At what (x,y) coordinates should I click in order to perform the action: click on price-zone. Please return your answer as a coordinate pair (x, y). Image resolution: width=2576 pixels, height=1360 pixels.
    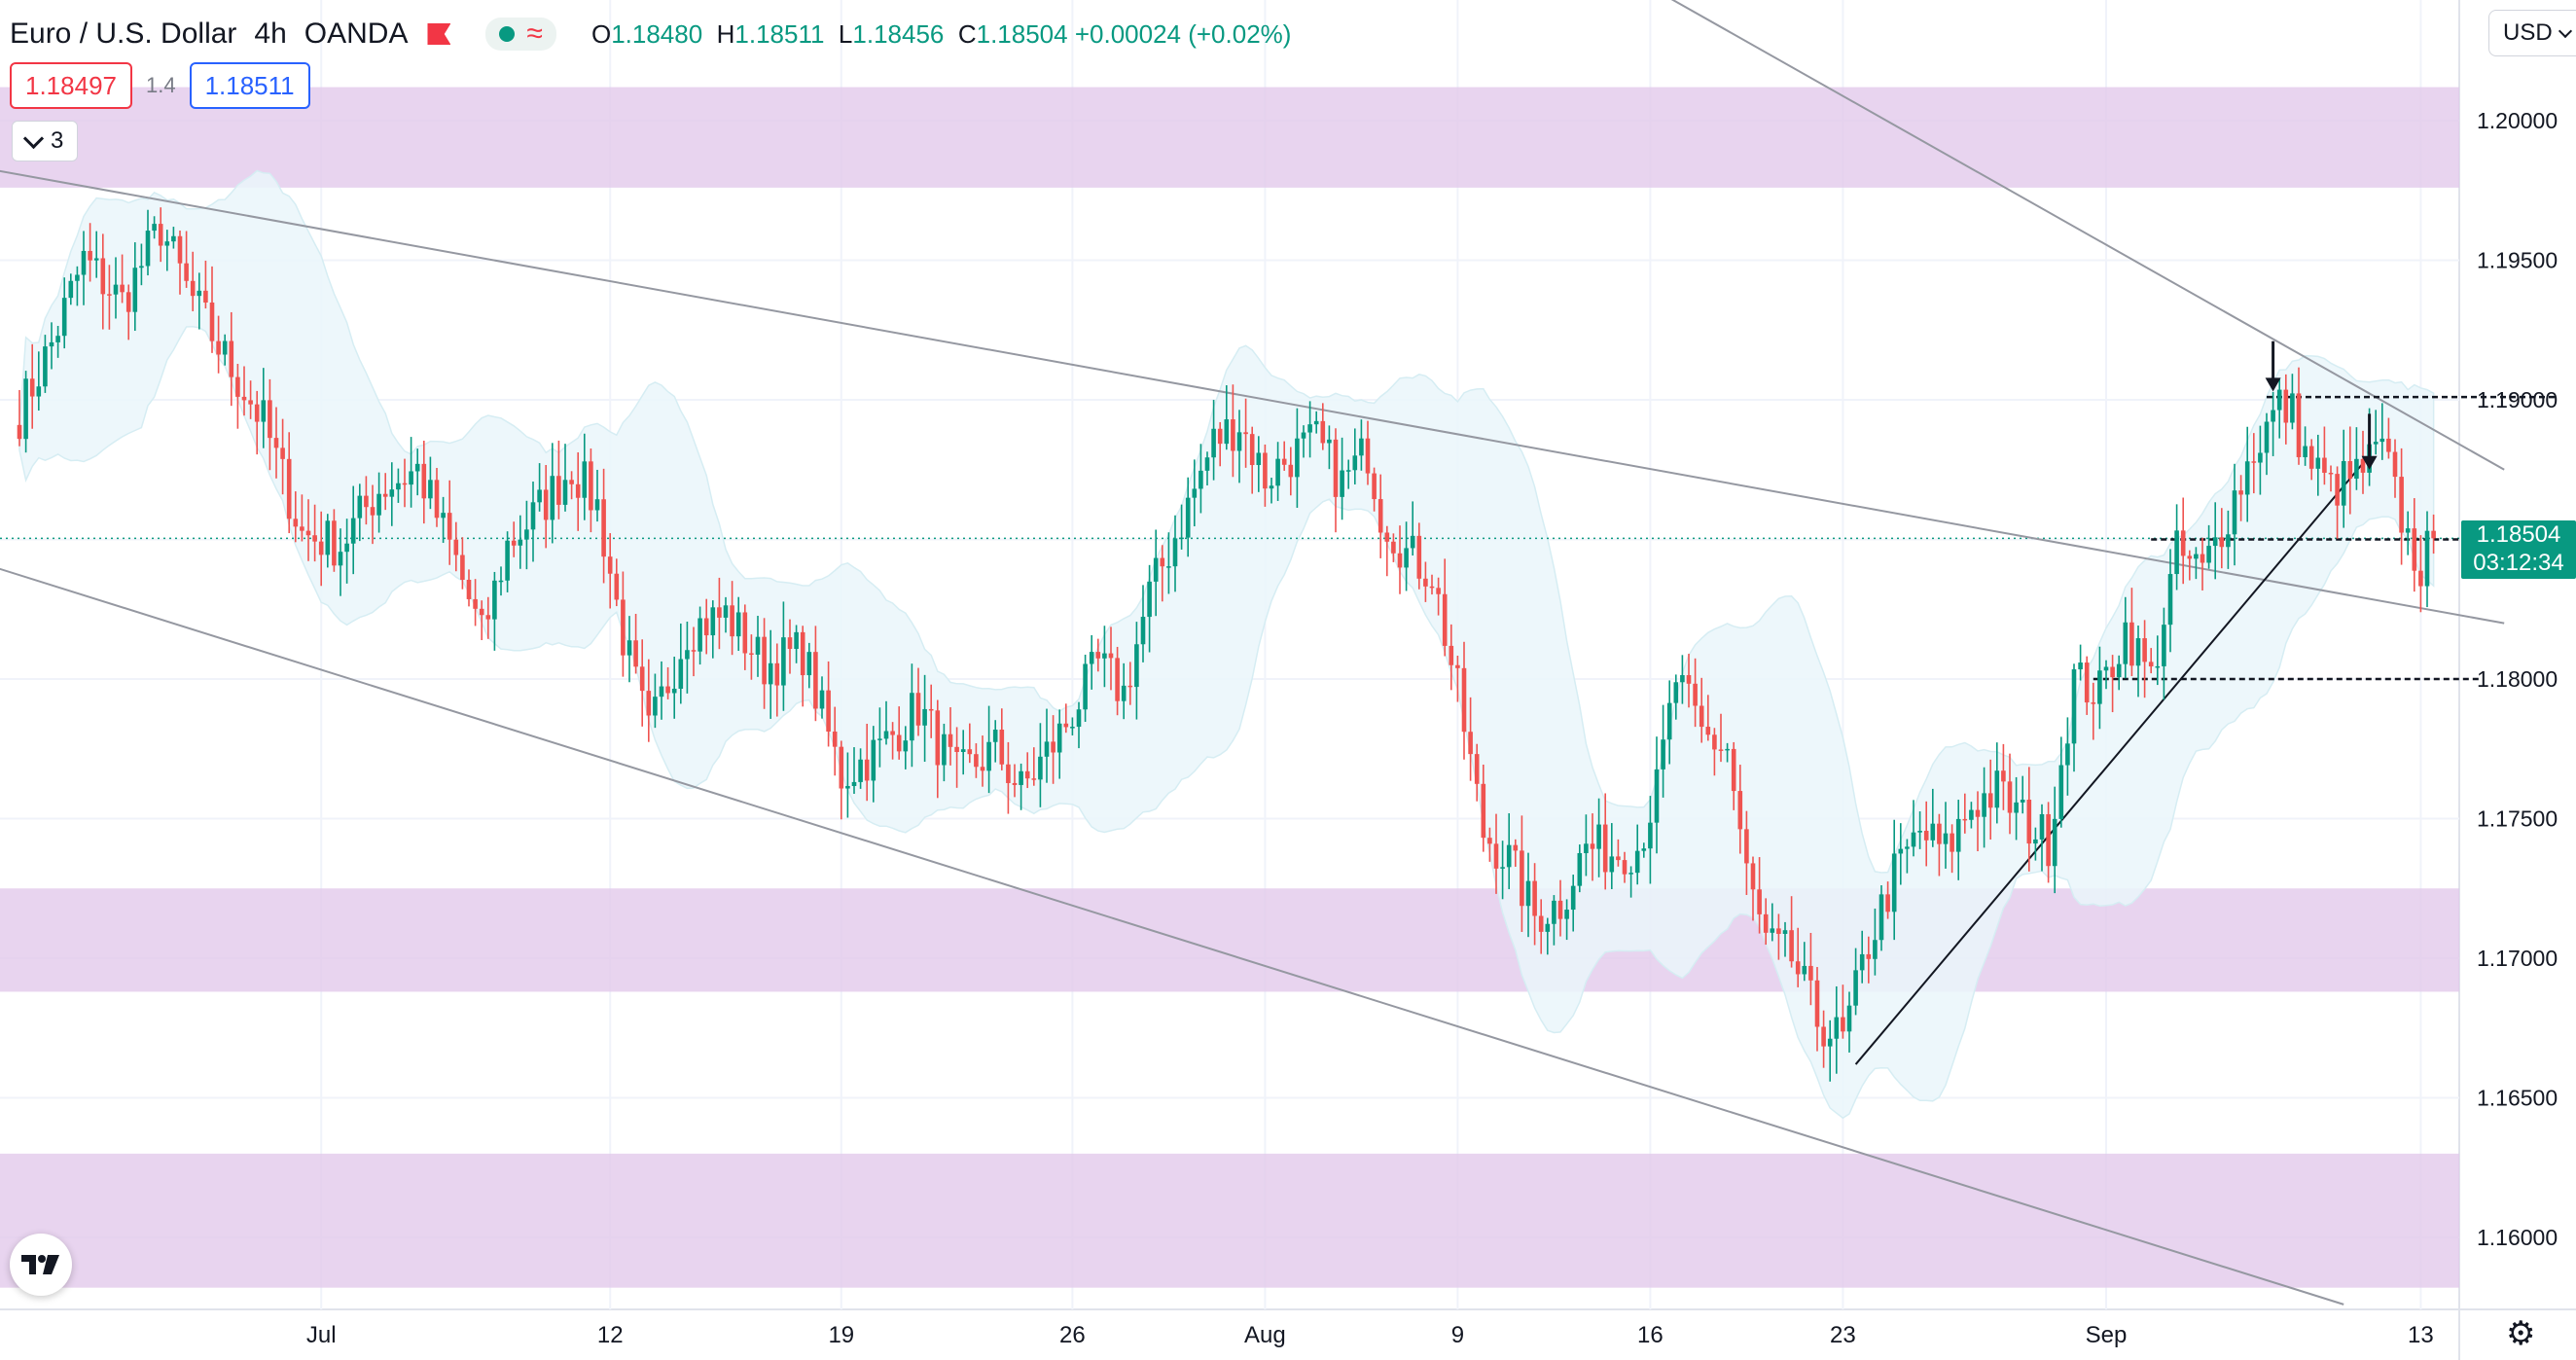
    Looking at the image, I should click on (1229, 137).